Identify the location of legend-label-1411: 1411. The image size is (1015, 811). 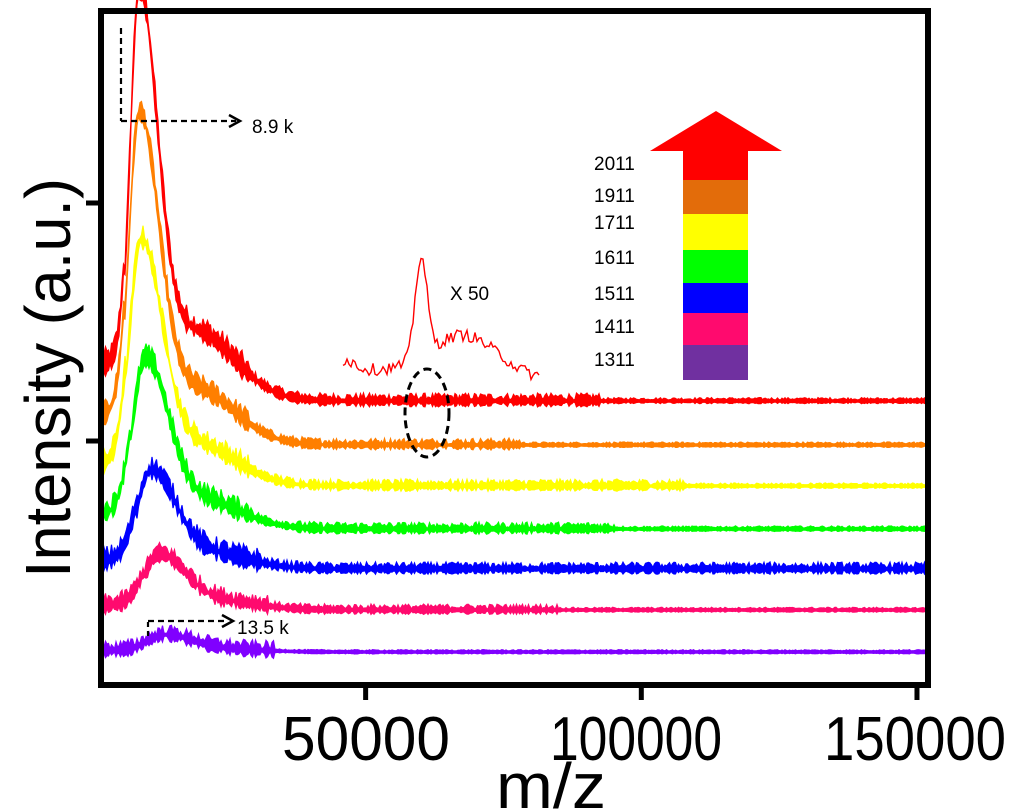
(614, 327).